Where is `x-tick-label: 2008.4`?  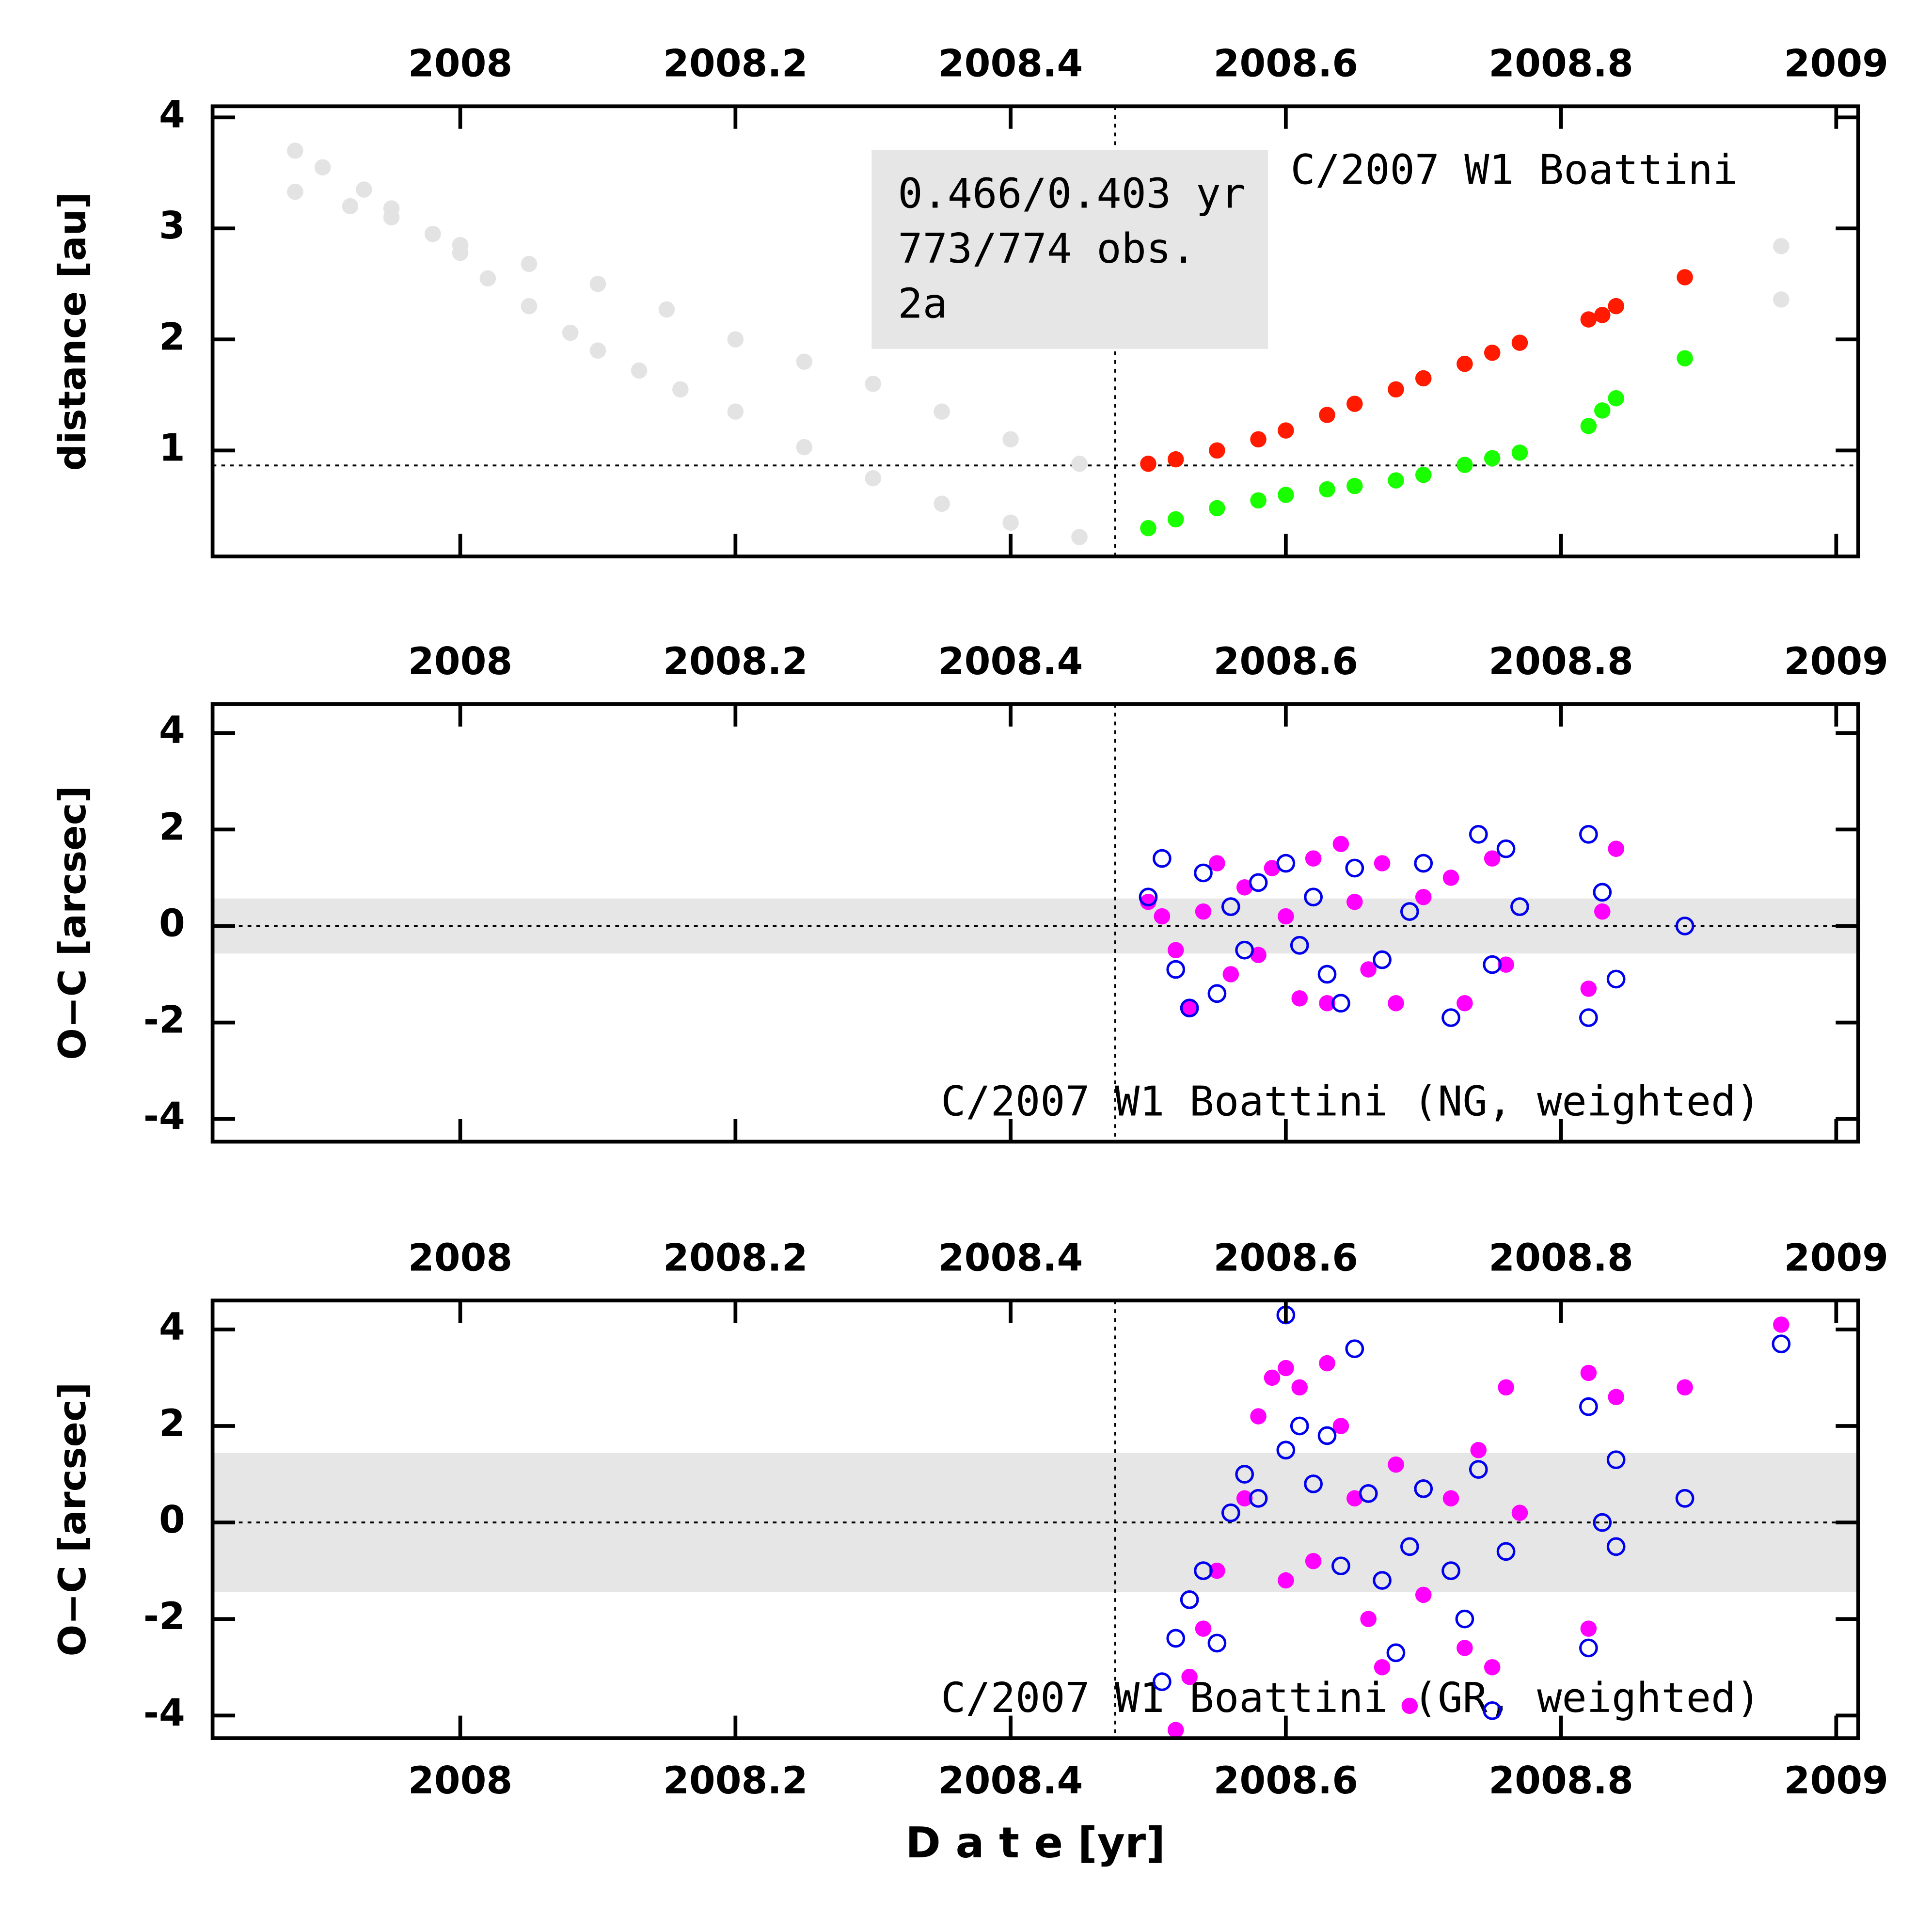
x-tick-label: 2008.4 is located at coordinates (1011, 661).